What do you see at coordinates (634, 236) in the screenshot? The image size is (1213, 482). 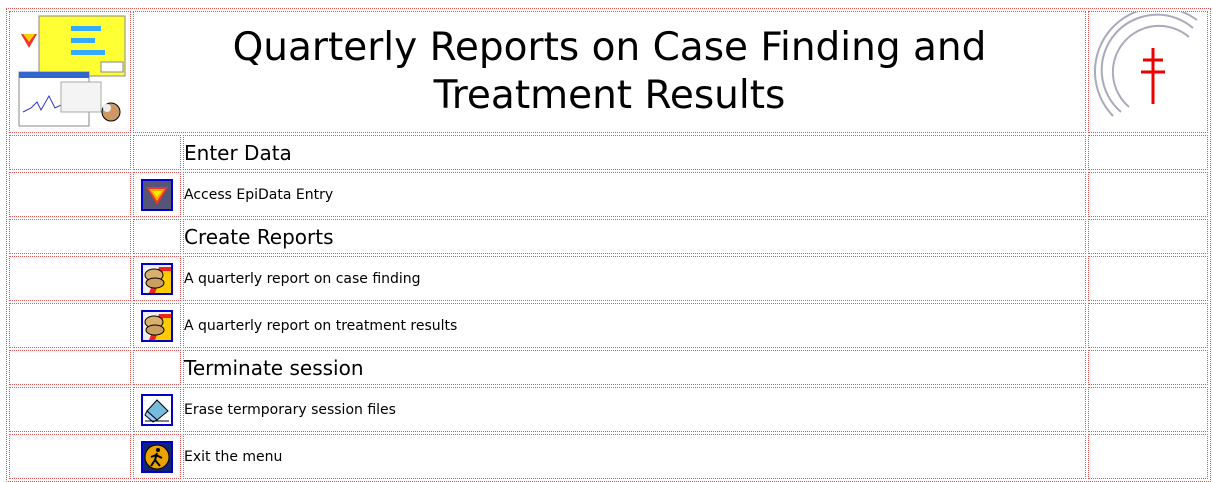 I see `section-heading: Create Reports` at bounding box center [634, 236].